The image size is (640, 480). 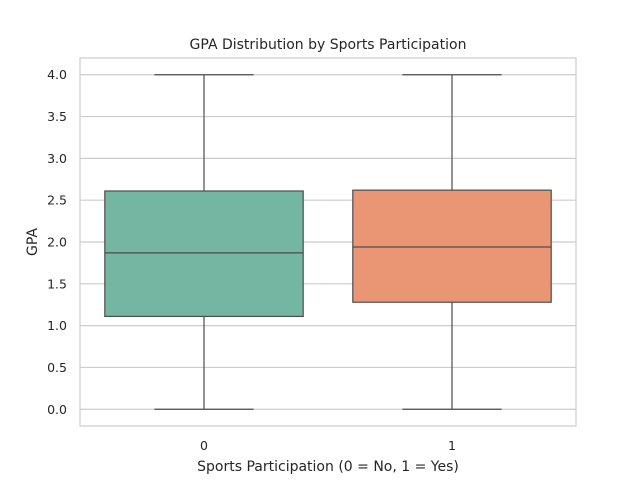 I want to click on y-tick-label: 1.0, so click(x=57, y=325).